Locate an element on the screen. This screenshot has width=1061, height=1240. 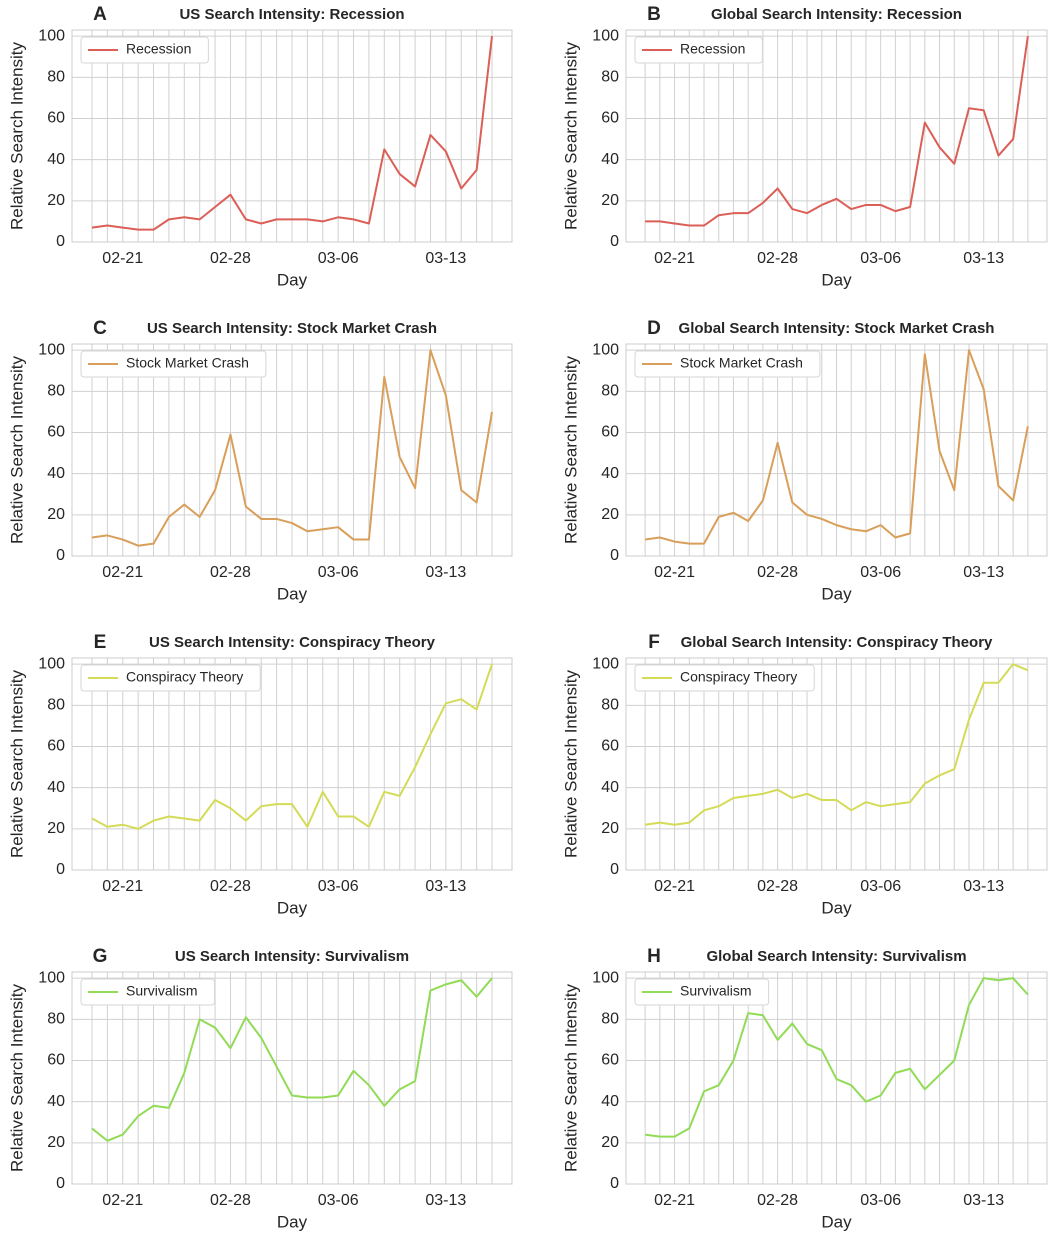
legend: Conspiracy Theory is located at coordinates (170, 678).